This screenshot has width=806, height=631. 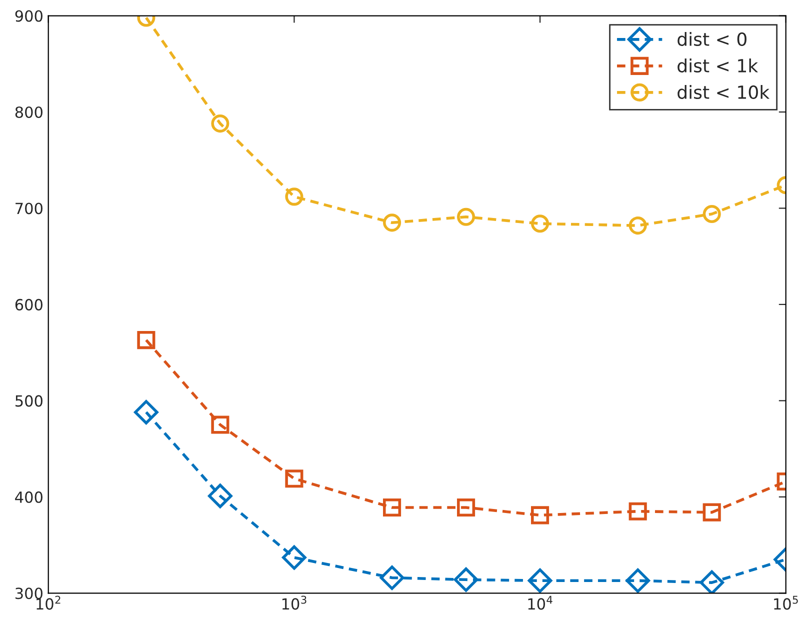 I want to click on legend-label: dist < 1k, so click(x=718, y=65).